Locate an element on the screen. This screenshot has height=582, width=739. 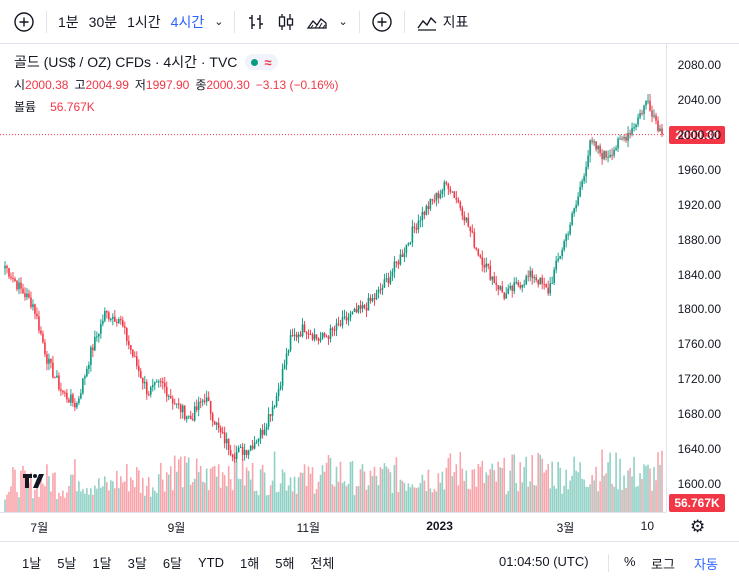
range-5year: 5해 is located at coordinates (285, 563).